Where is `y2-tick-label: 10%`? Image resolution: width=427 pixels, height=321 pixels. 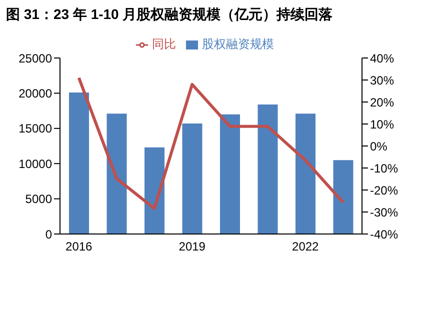 y2-tick-label: 10% is located at coordinates (382, 124).